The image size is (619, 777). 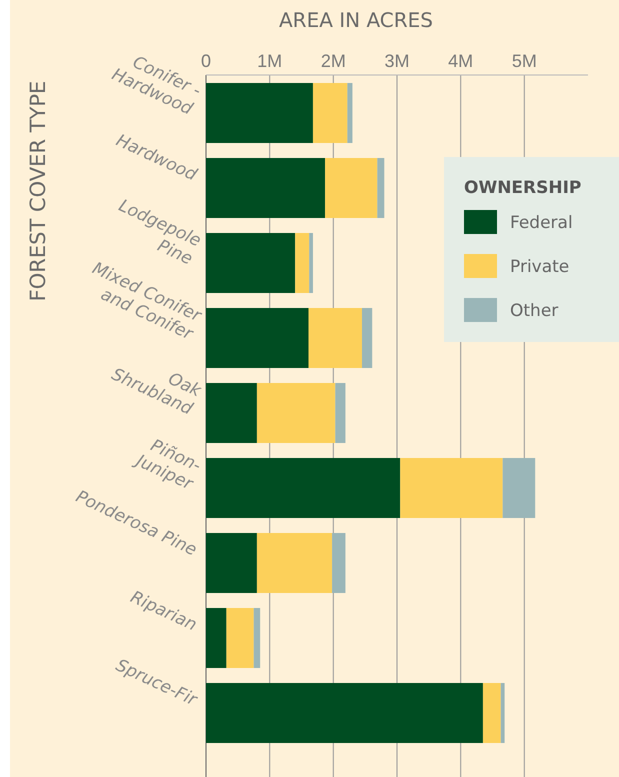 I want to click on x-tick-label: 4M, so click(x=461, y=61).